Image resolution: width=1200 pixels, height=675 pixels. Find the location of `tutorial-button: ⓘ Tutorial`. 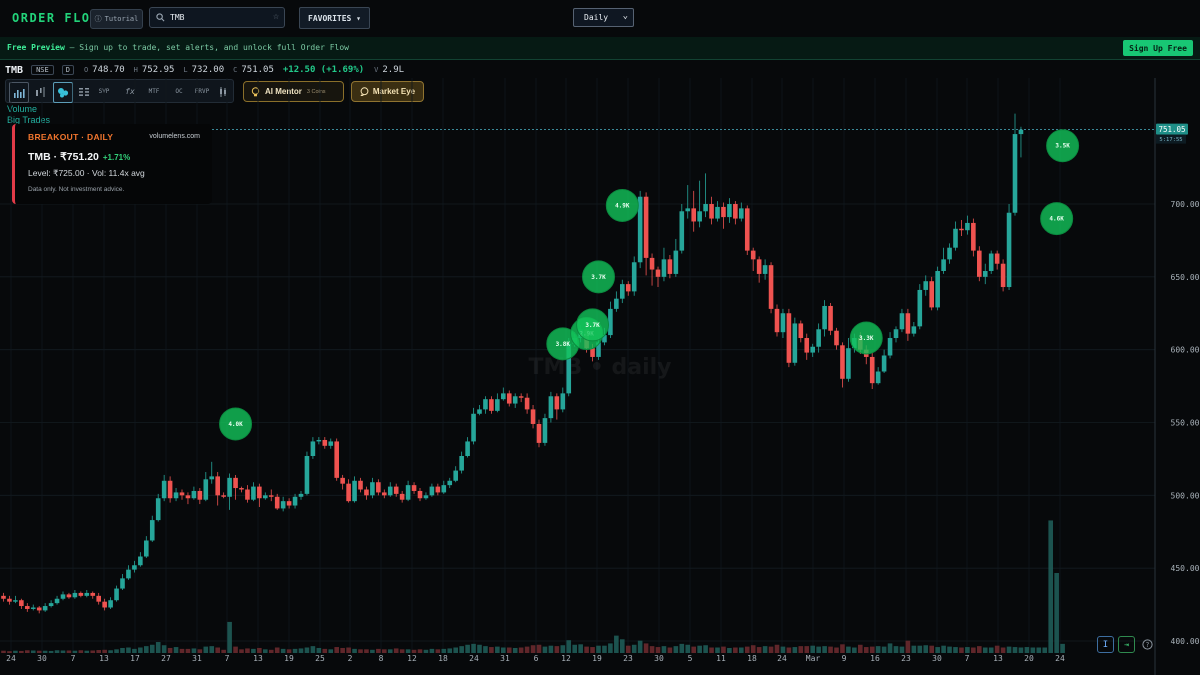

tutorial-button: ⓘ Tutorial is located at coordinates (116, 19).